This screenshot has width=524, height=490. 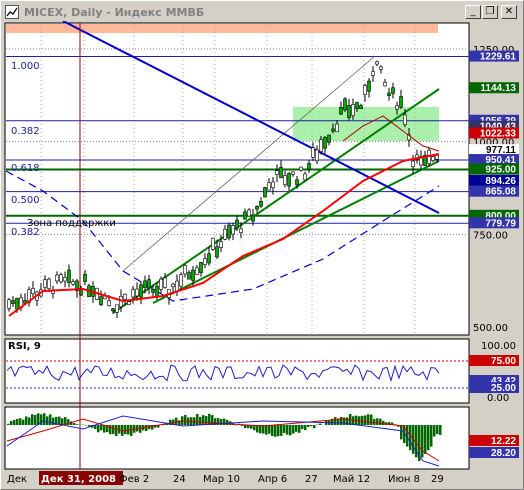 What do you see at coordinates (498, 127) in the screenshot?
I see `price-tag: 1040.43` at bounding box center [498, 127].